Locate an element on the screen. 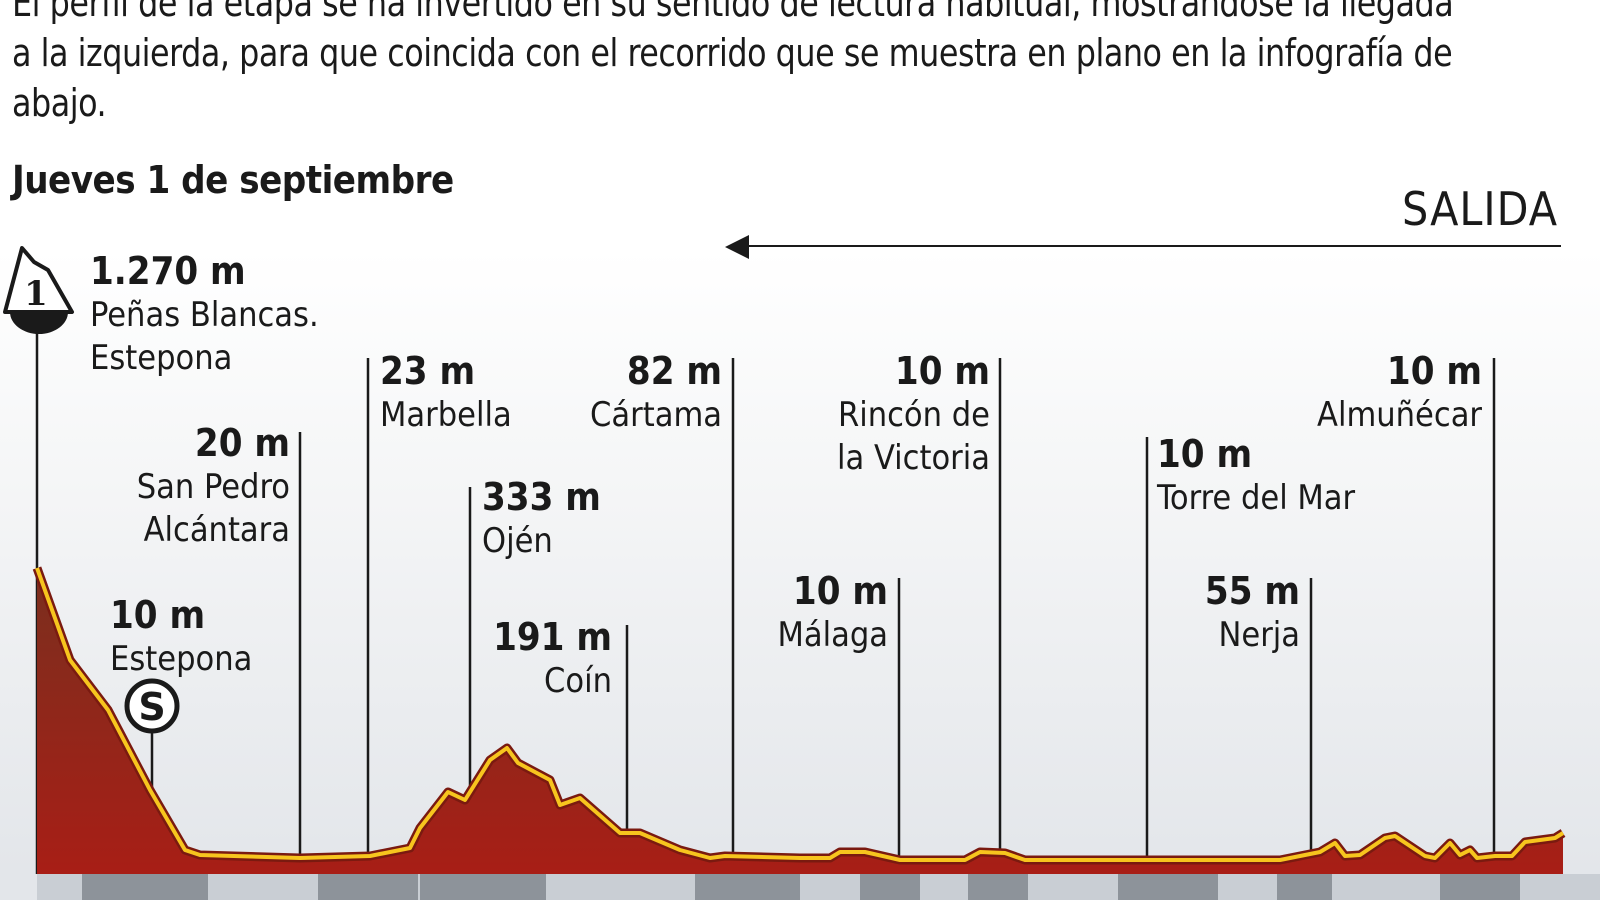 The height and width of the screenshot is (900, 1600). direction-arrow-line is located at coordinates (1148, 246).